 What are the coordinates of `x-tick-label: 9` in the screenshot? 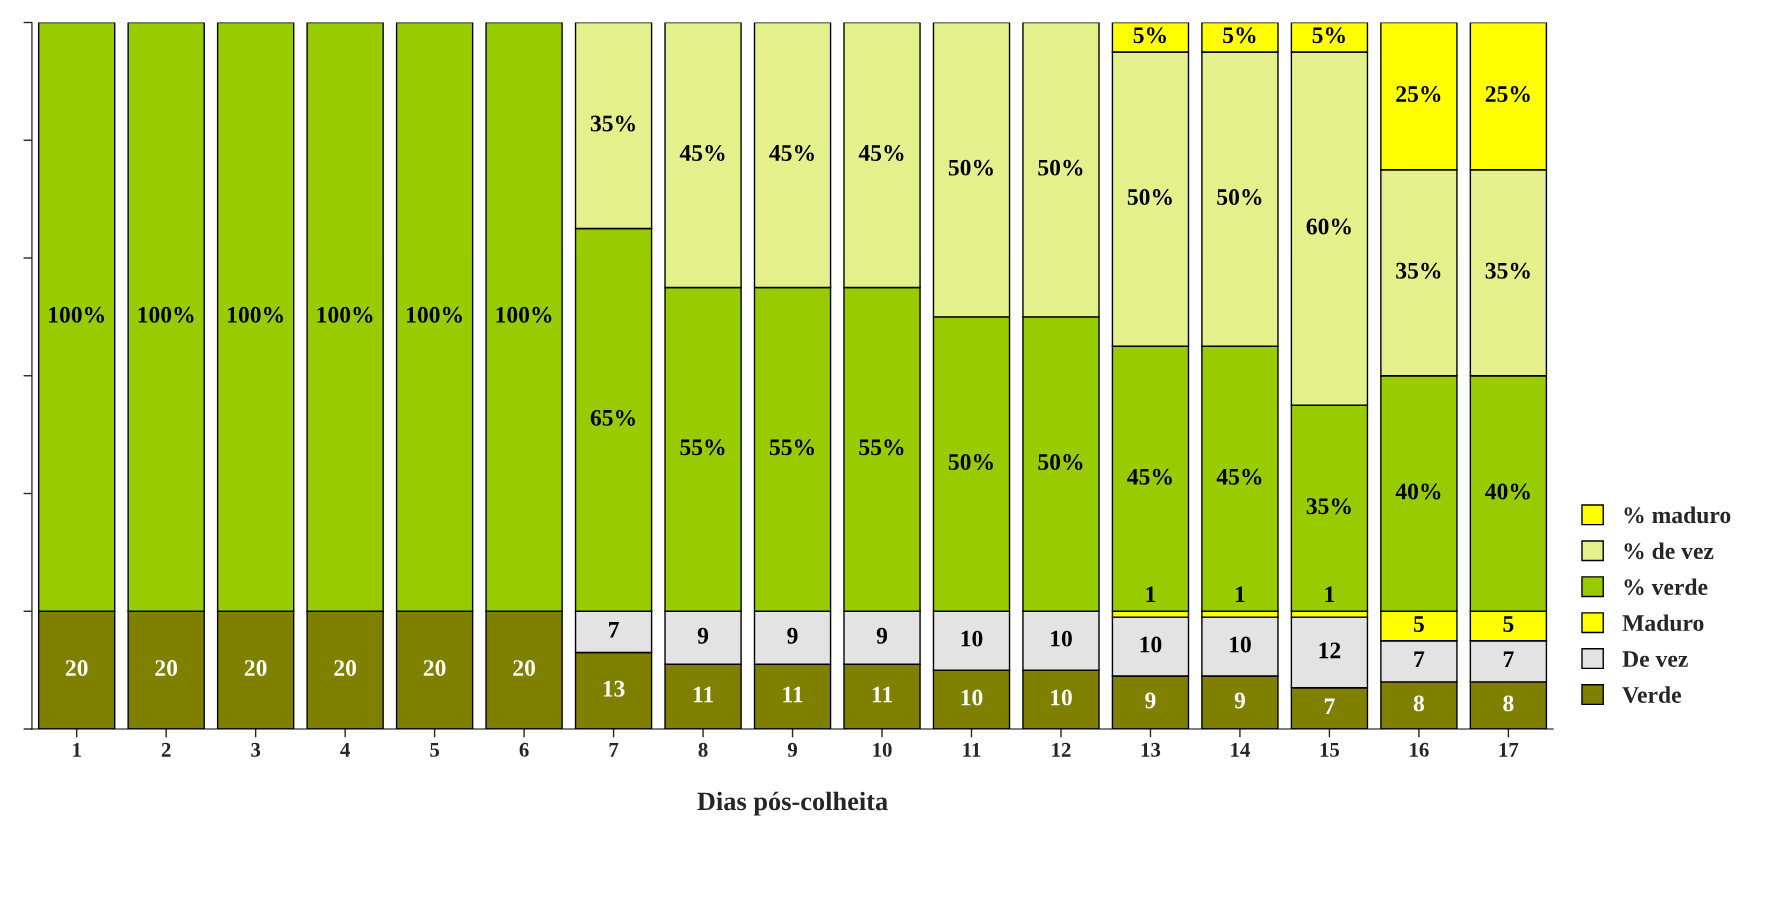 It's located at (792, 749).